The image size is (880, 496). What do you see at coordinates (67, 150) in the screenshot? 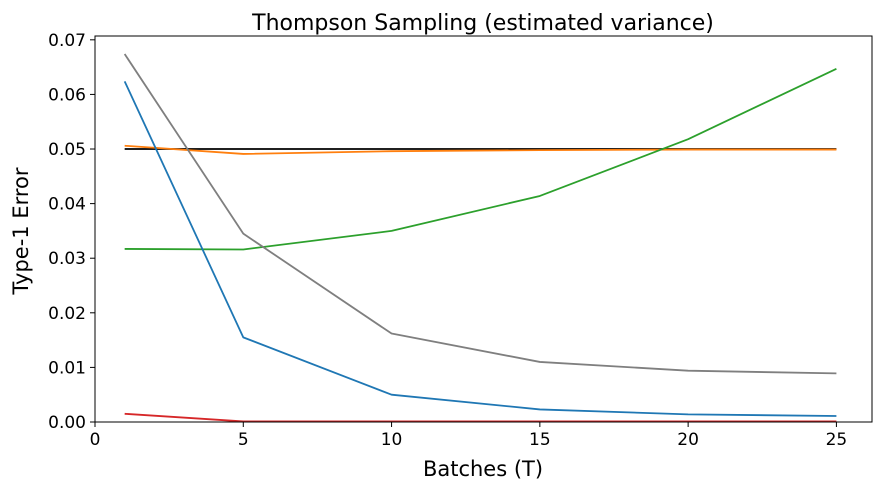
I see `y-tick-label: 0.05` at bounding box center [67, 150].